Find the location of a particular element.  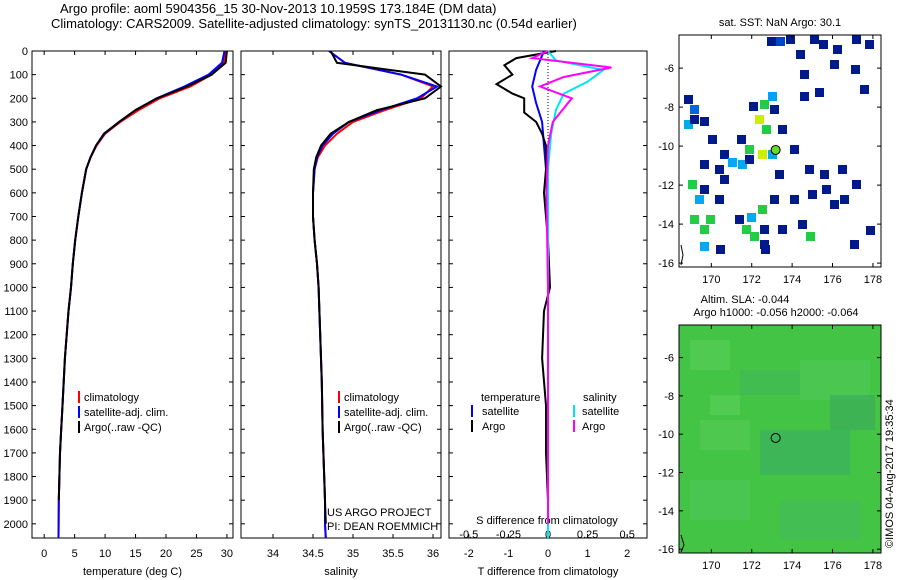

depth-tick-label: 1700 is located at coordinates (16, 454).